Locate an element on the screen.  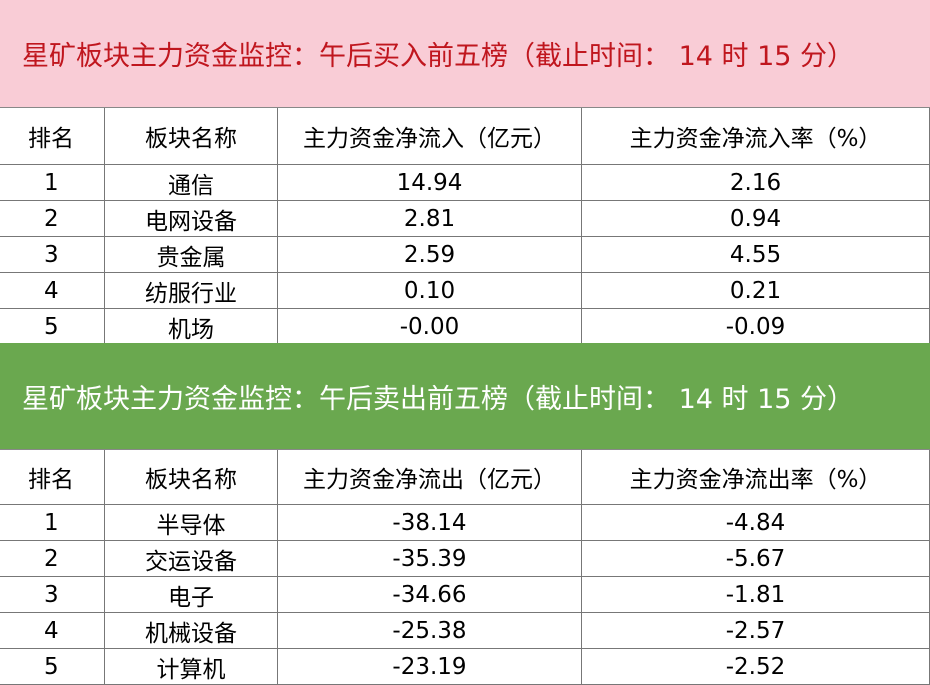
table-cell: 0.94 is located at coordinates (756, 219).